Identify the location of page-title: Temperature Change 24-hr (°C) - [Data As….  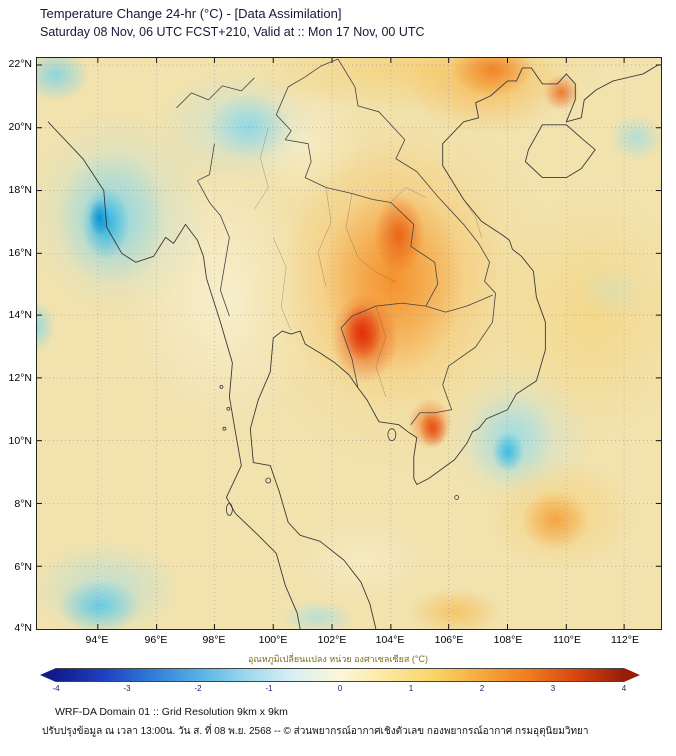
(191, 13).